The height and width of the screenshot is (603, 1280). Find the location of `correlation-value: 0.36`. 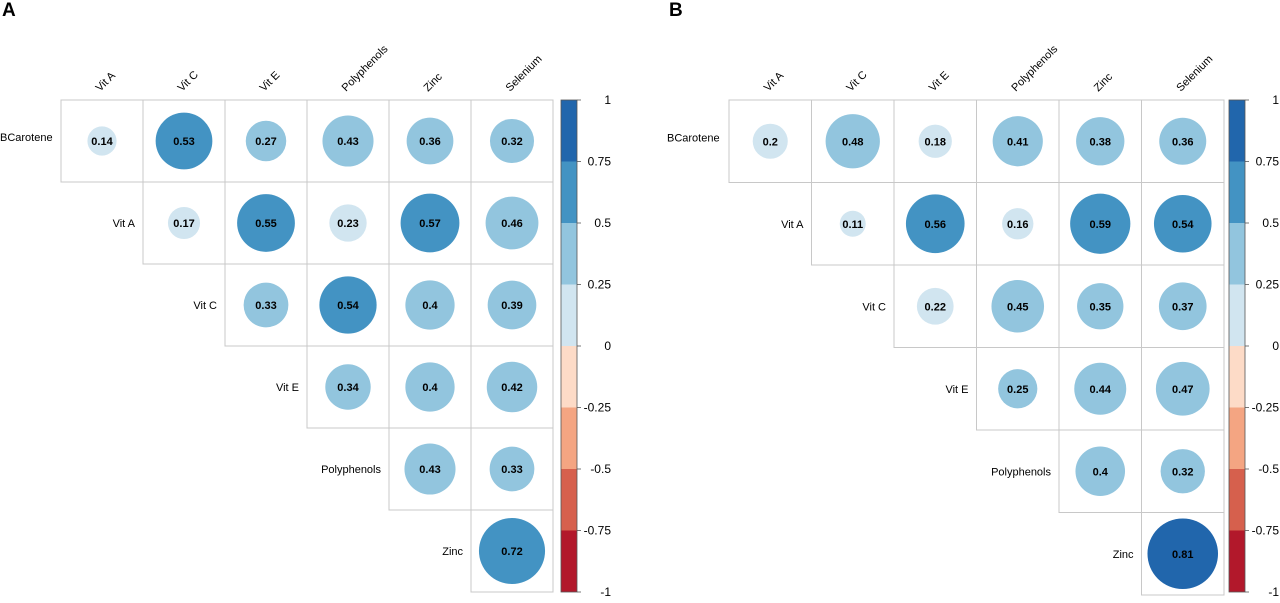

correlation-value: 0.36 is located at coordinates (1182, 142).